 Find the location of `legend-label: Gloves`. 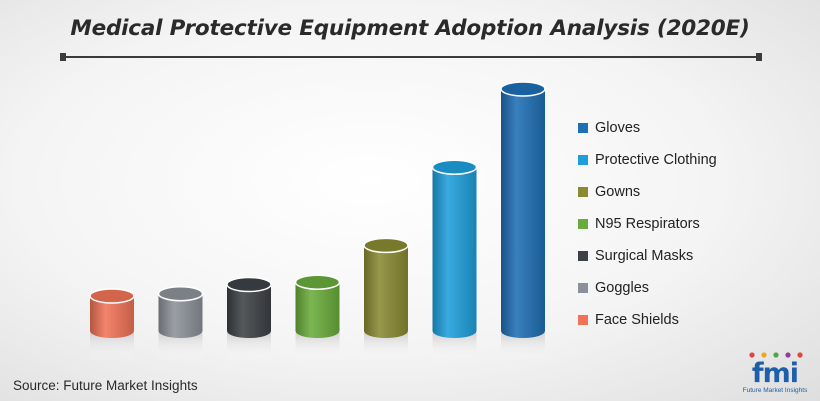

legend-label: Gloves is located at coordinates (618, 128).